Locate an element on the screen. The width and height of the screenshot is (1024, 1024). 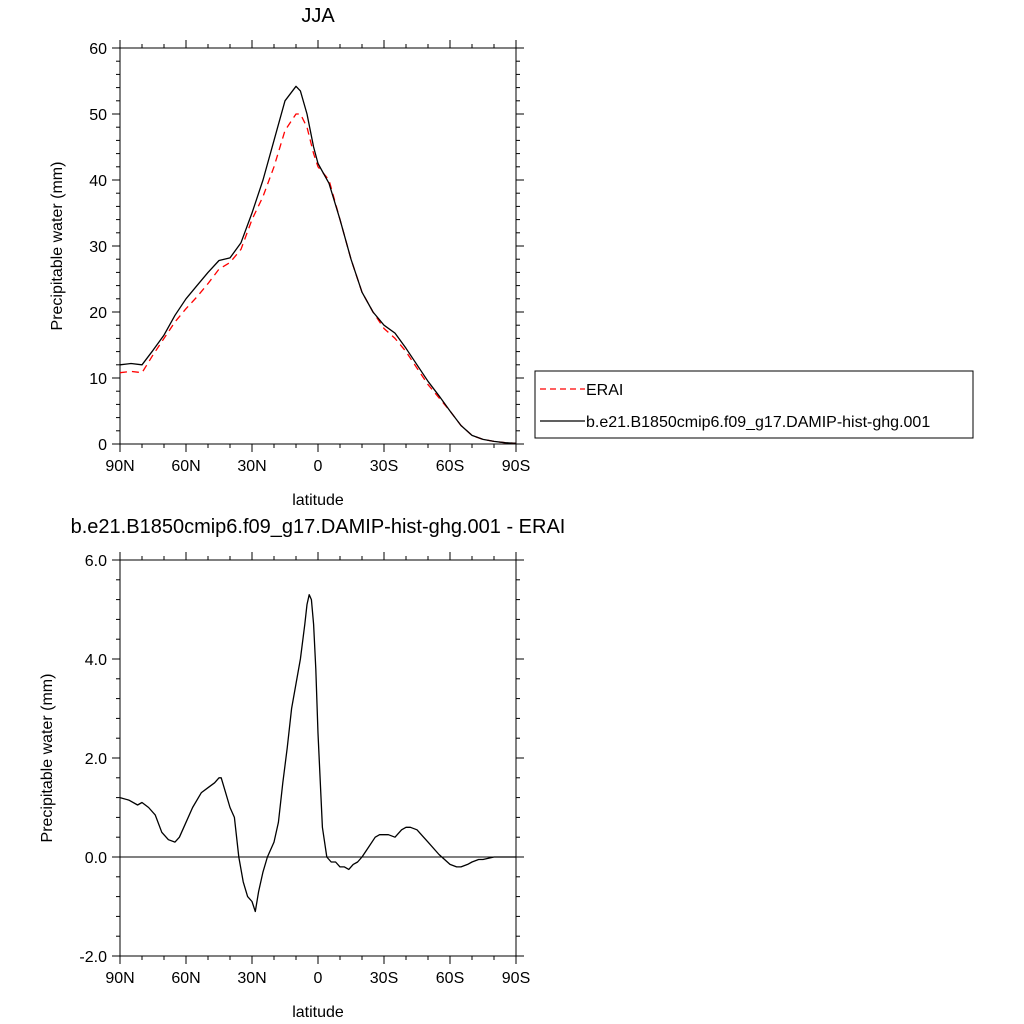
y-tick-label: 30 is located at coordinates (98, 247).